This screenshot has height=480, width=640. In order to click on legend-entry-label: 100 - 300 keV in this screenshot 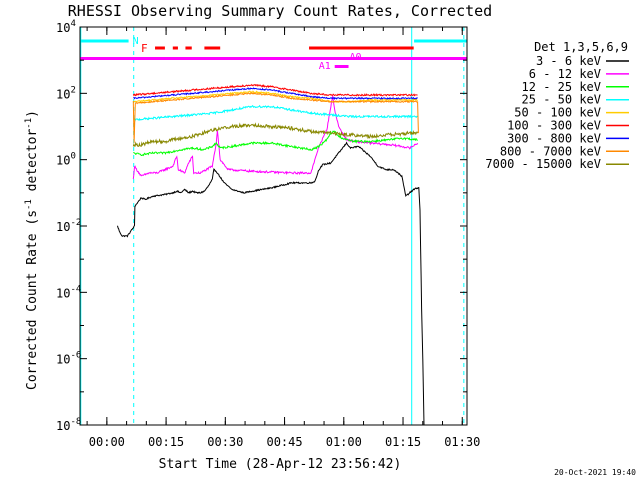, I will do `click(554, 126)`.